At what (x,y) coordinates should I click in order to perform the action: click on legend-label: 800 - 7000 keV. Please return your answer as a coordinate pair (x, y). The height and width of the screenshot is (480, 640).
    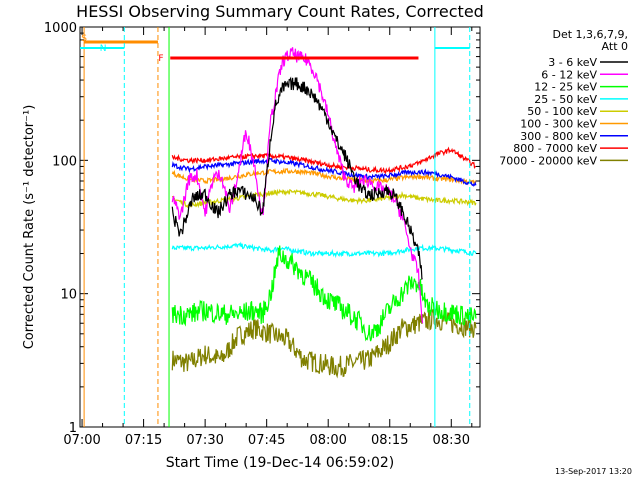
    Looking at the image, I should click on (555, 148).